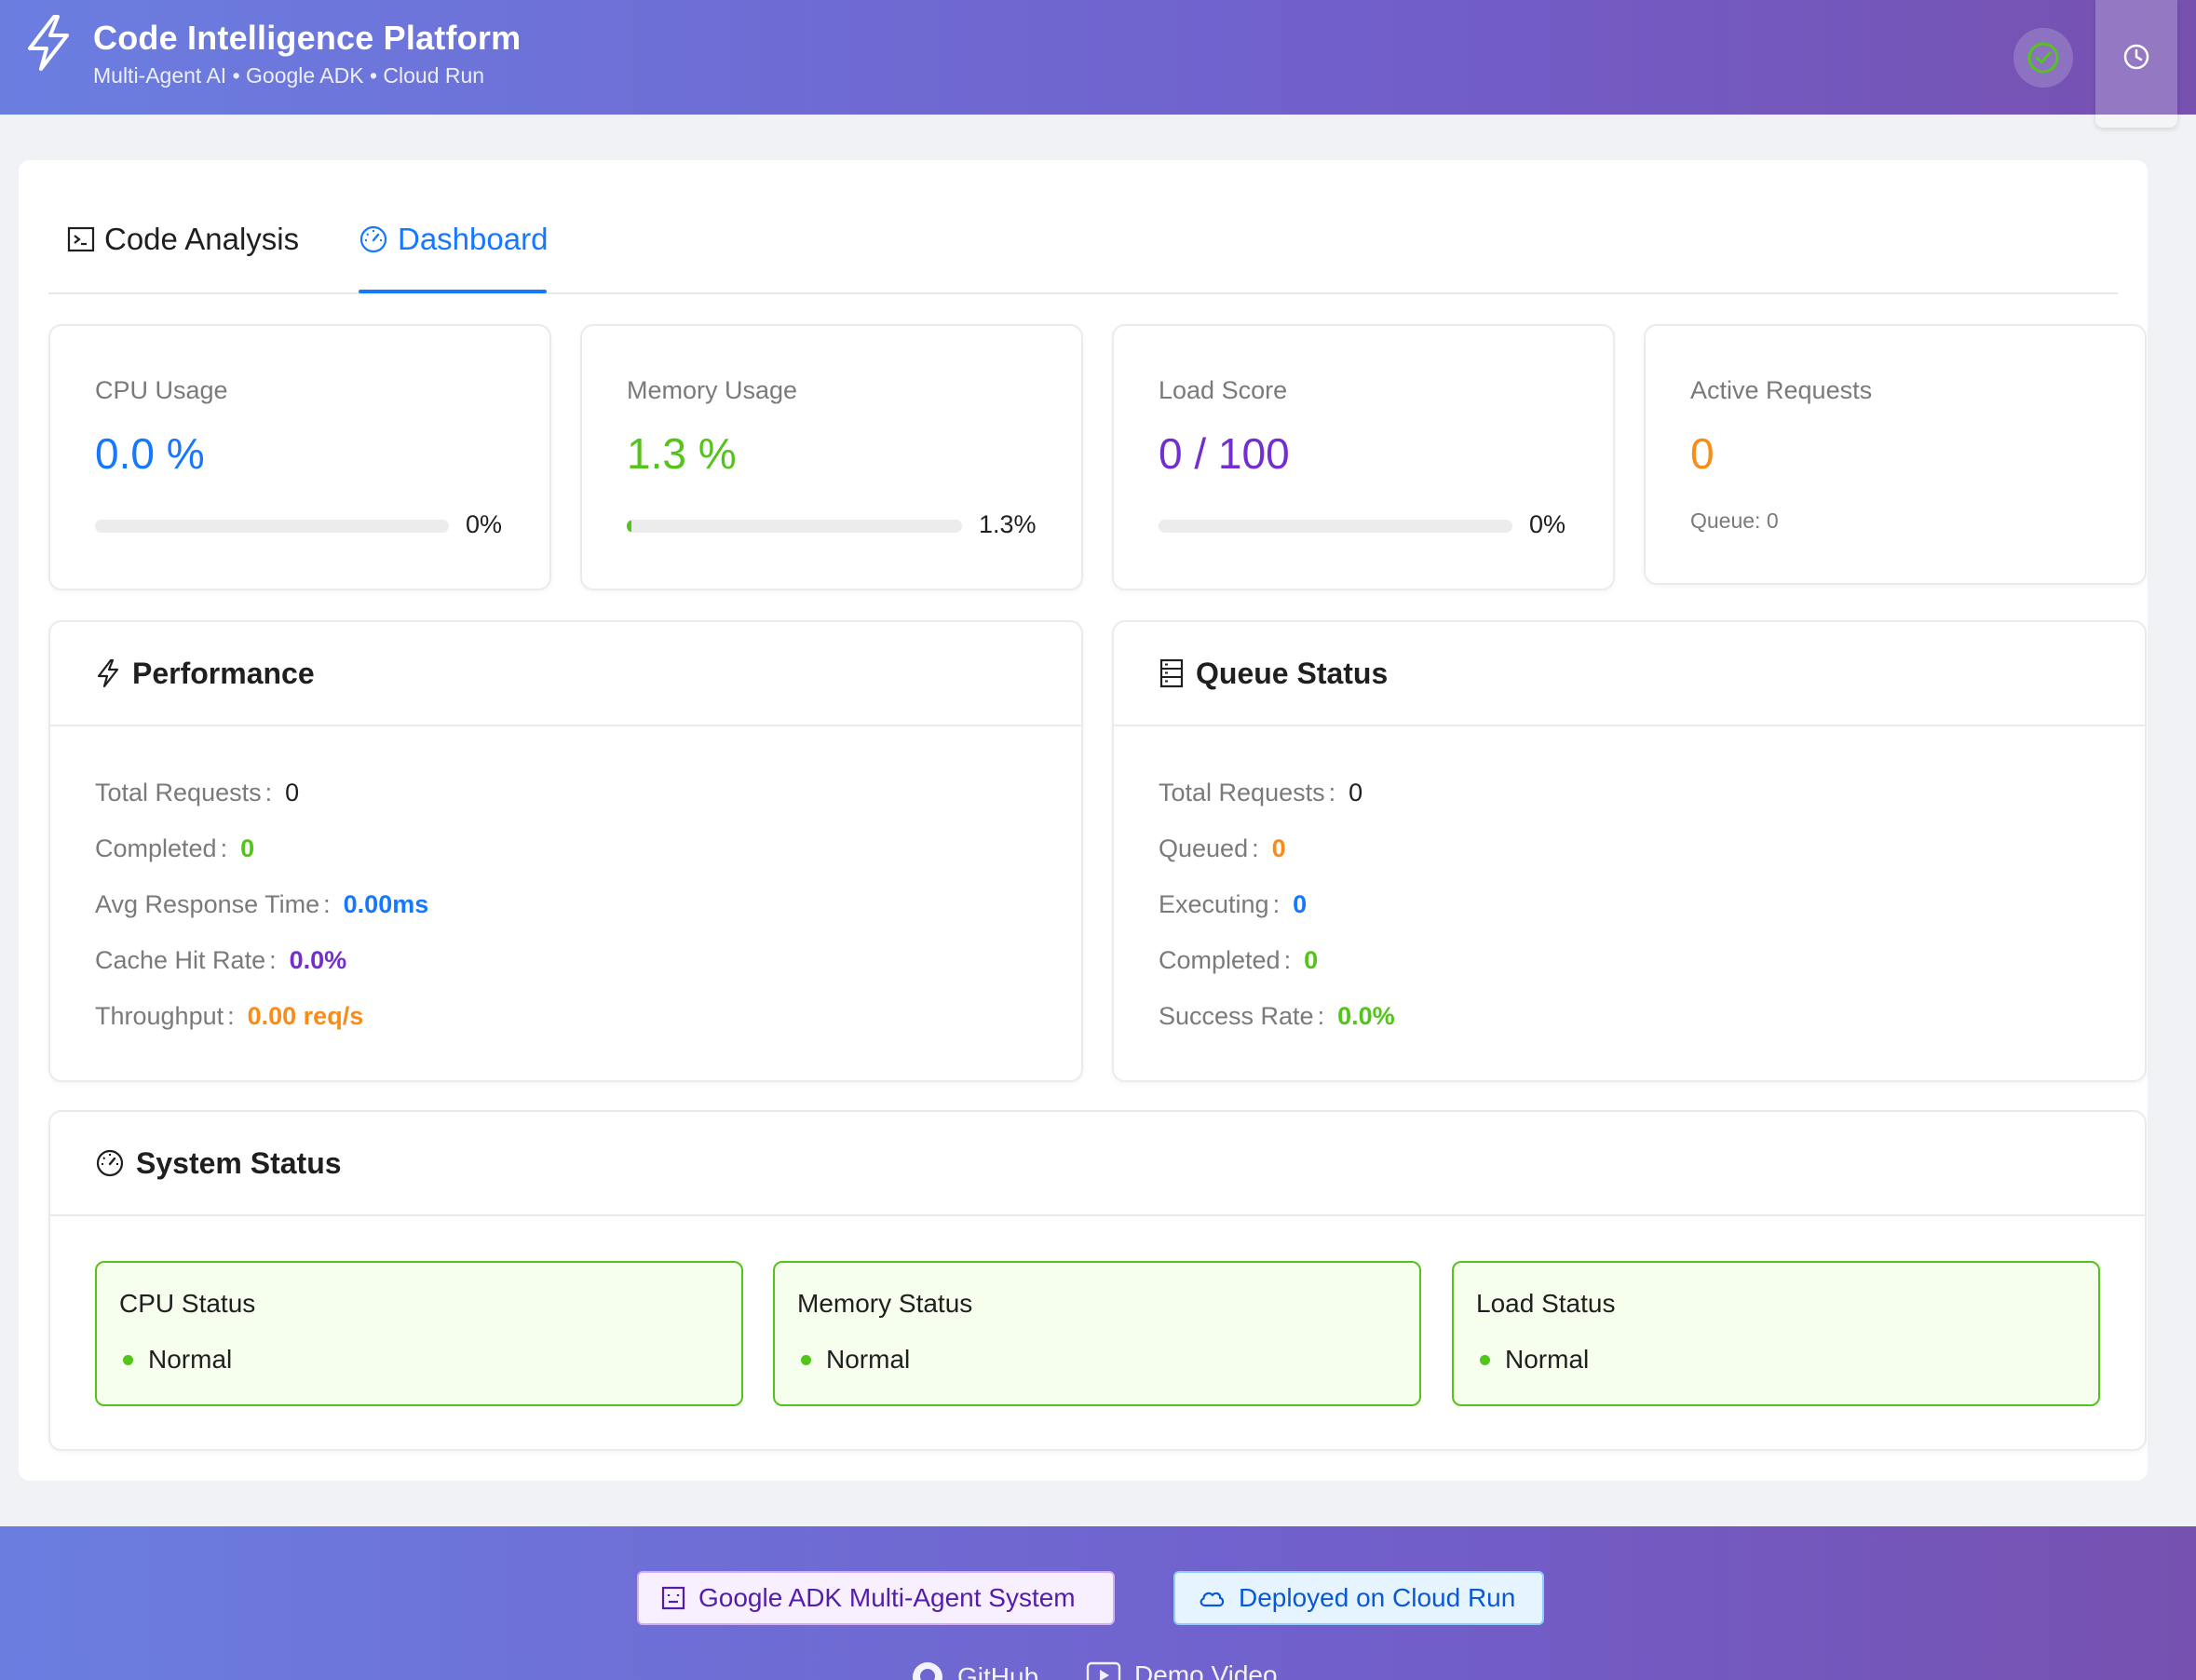 Image resolution: width=2196 pixels, height=1680 pixels. What do you see at coordinates (1702, 453) in the screenshot?
I see `stat-value: 0` at bounding box center [1702, 453].